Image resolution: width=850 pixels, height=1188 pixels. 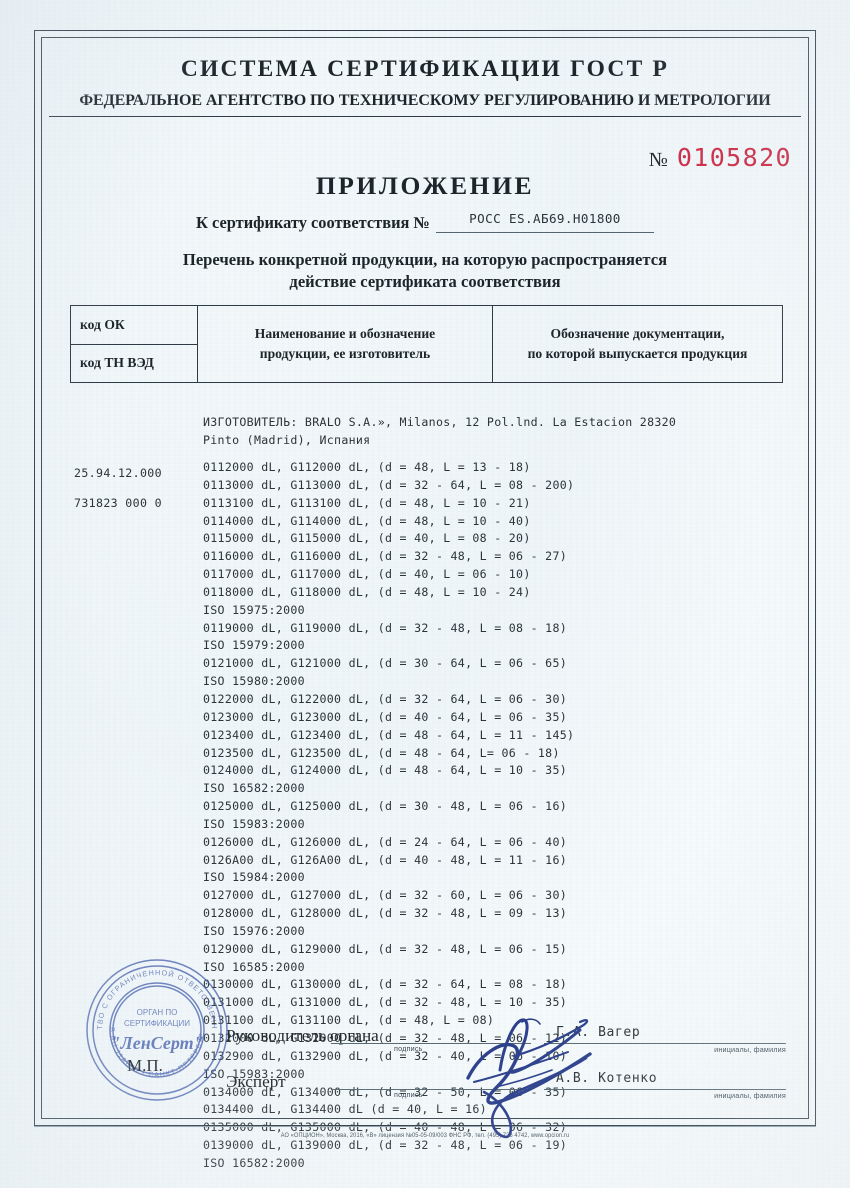 What do you see at coordinates (313, 222) in the screenshot?
I see `certificate-reference-label: К сертификату соответствия №` at bounding box center [313, 222].